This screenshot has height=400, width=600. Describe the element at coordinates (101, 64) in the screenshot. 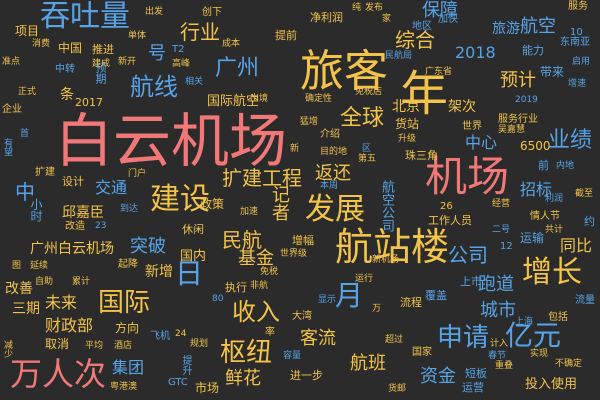

I see `word-jiancheng: 建成` at that location.